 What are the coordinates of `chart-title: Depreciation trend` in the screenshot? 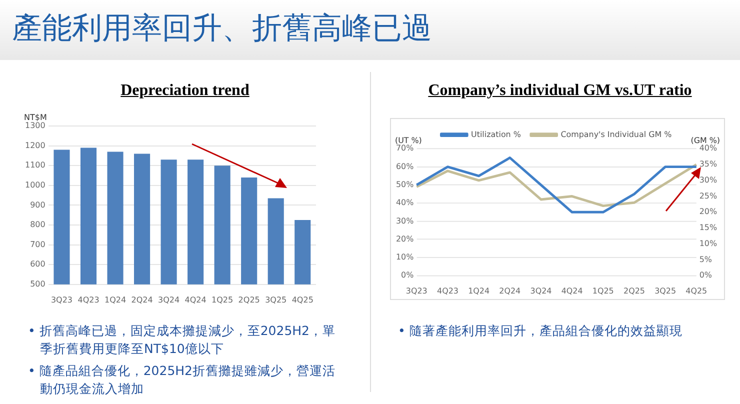 It's located at (185, 91).